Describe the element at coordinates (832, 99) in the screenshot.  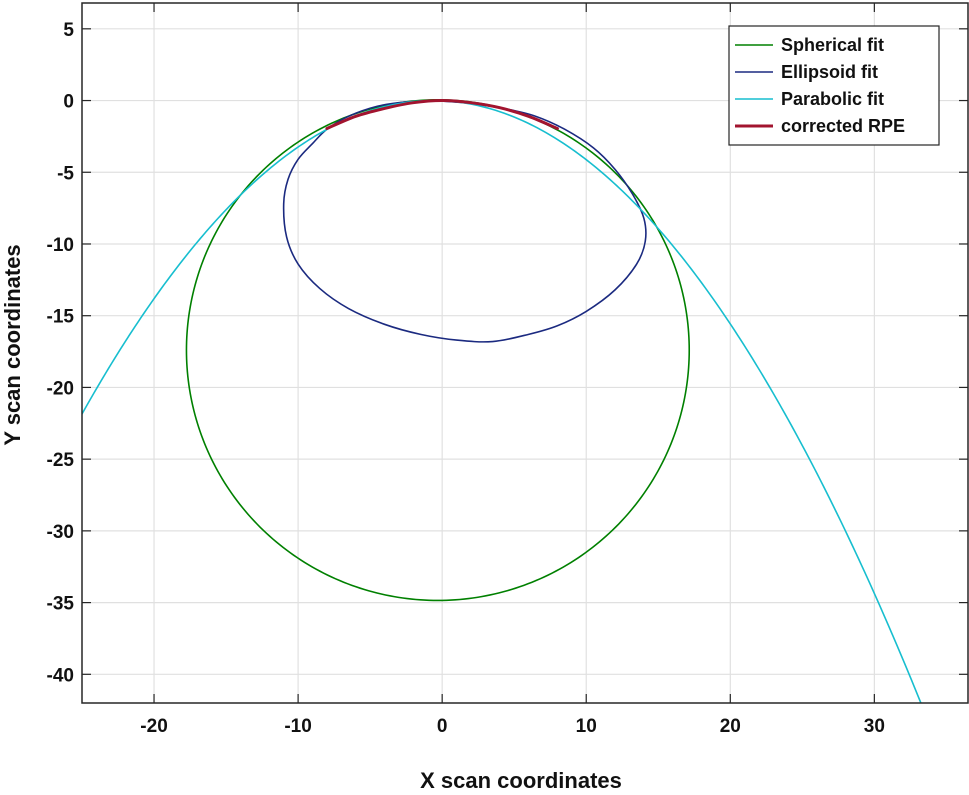
I see `legend-label-parabolic-fit: Parabolic fit` at that location.